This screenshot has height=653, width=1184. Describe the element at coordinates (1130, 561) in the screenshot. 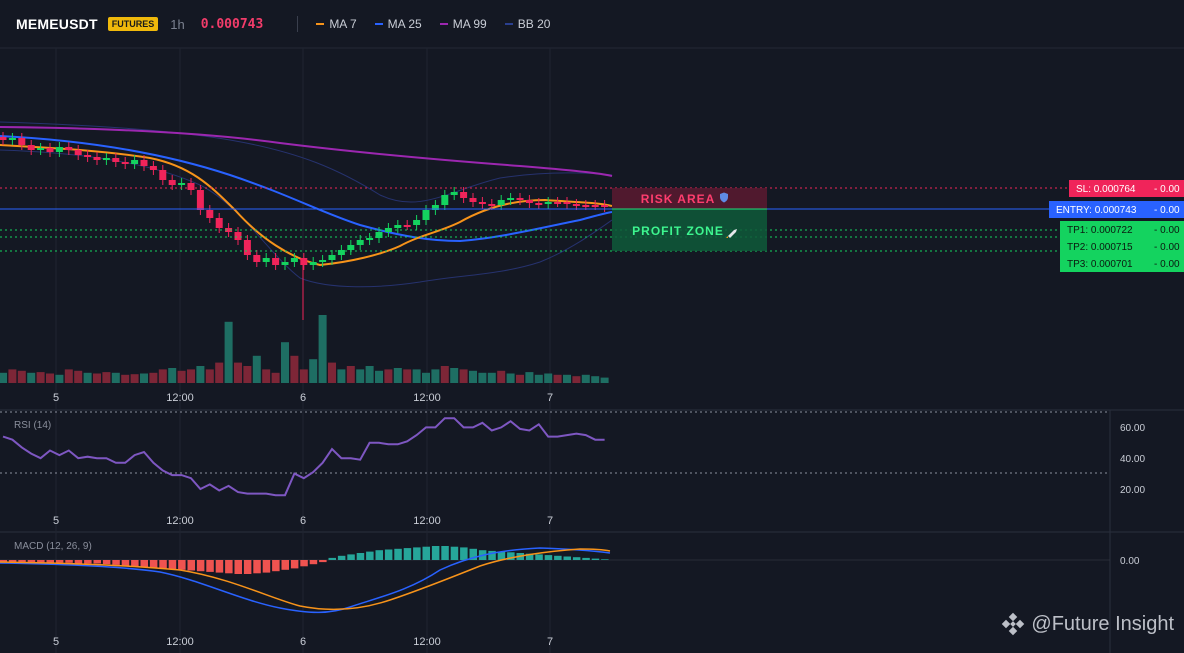

I see `macd-tick: 0.00` at that location.